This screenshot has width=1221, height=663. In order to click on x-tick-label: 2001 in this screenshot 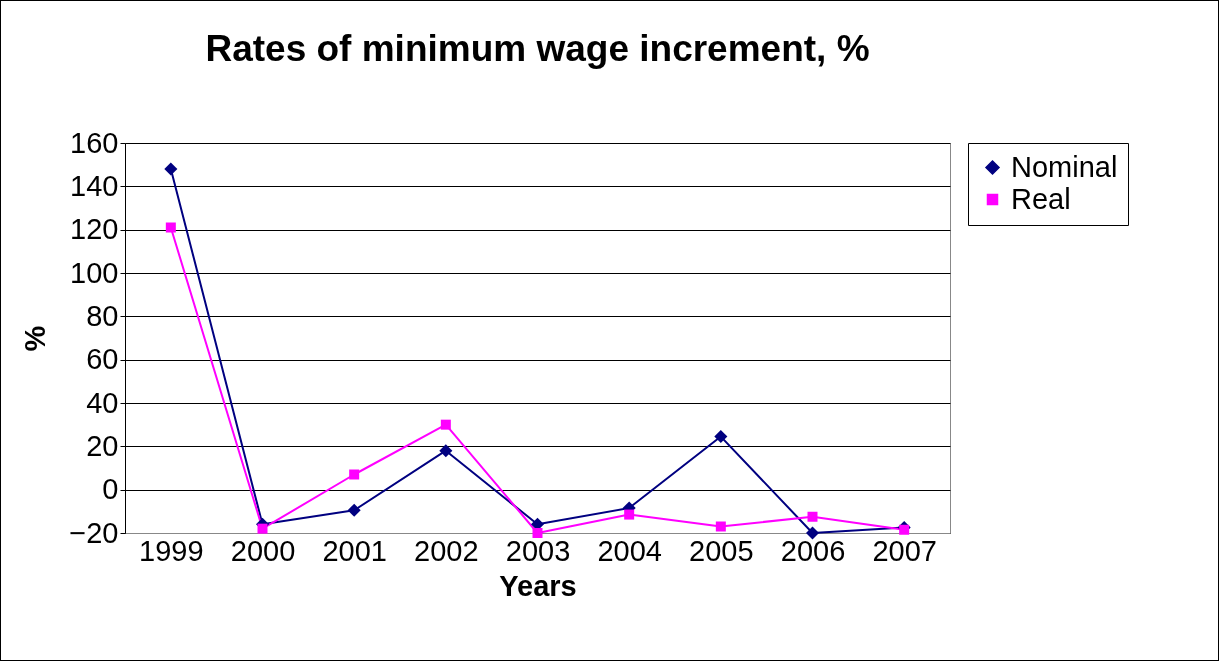, I will do `click(354, 550)`.